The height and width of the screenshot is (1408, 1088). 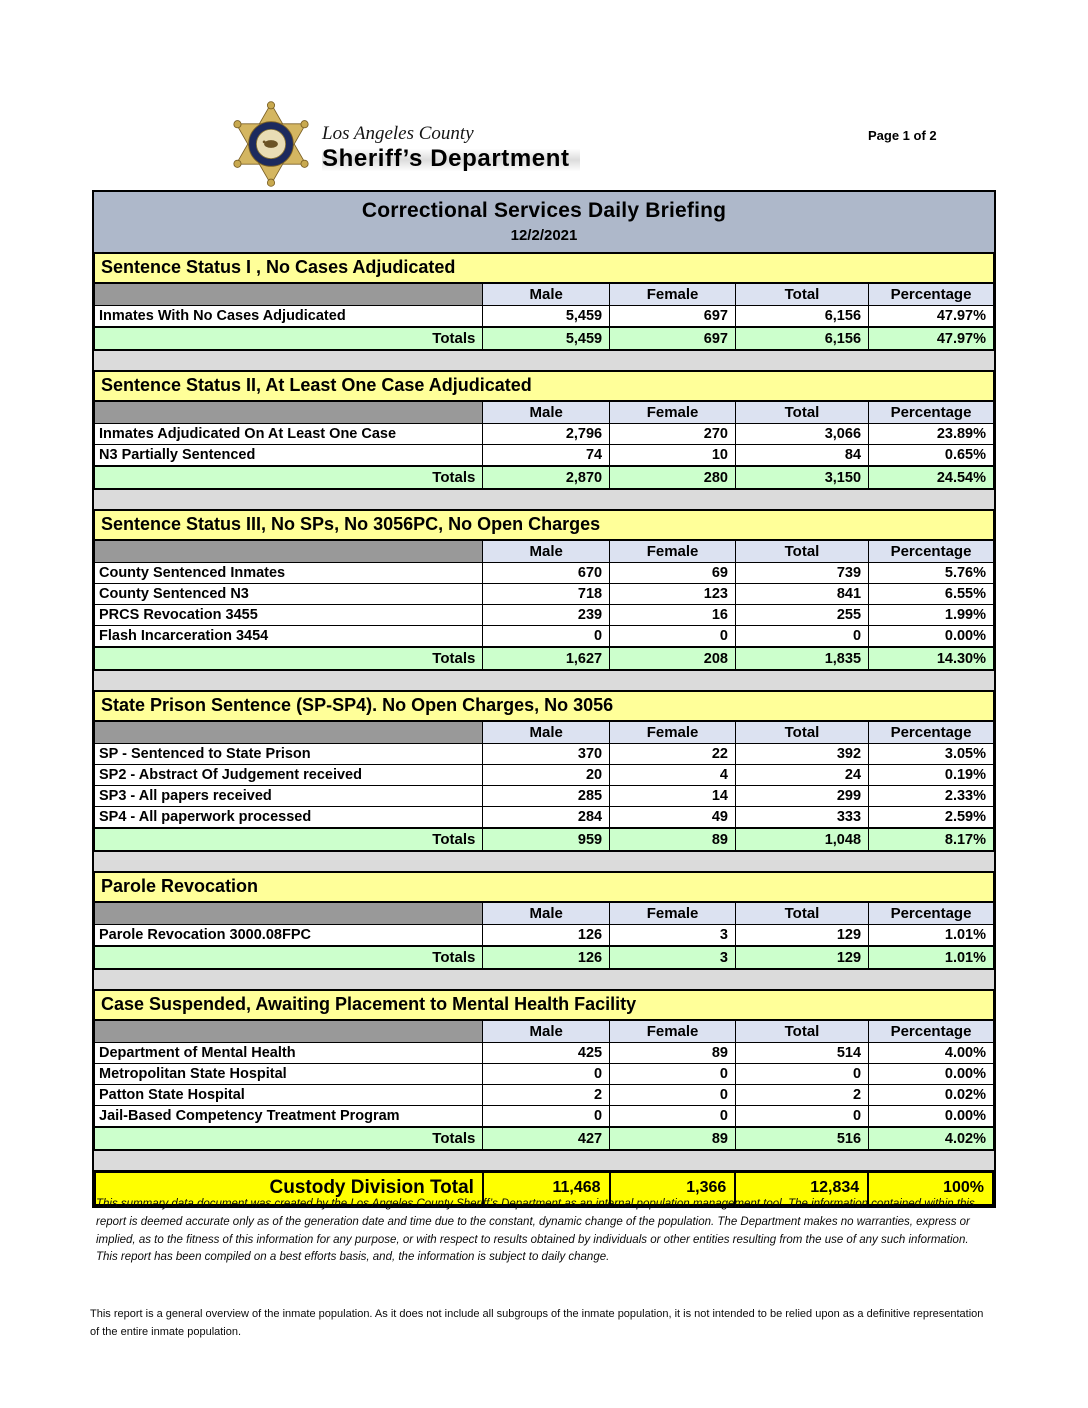 I want to click on total-value: 0, so click(x=802, y=636).